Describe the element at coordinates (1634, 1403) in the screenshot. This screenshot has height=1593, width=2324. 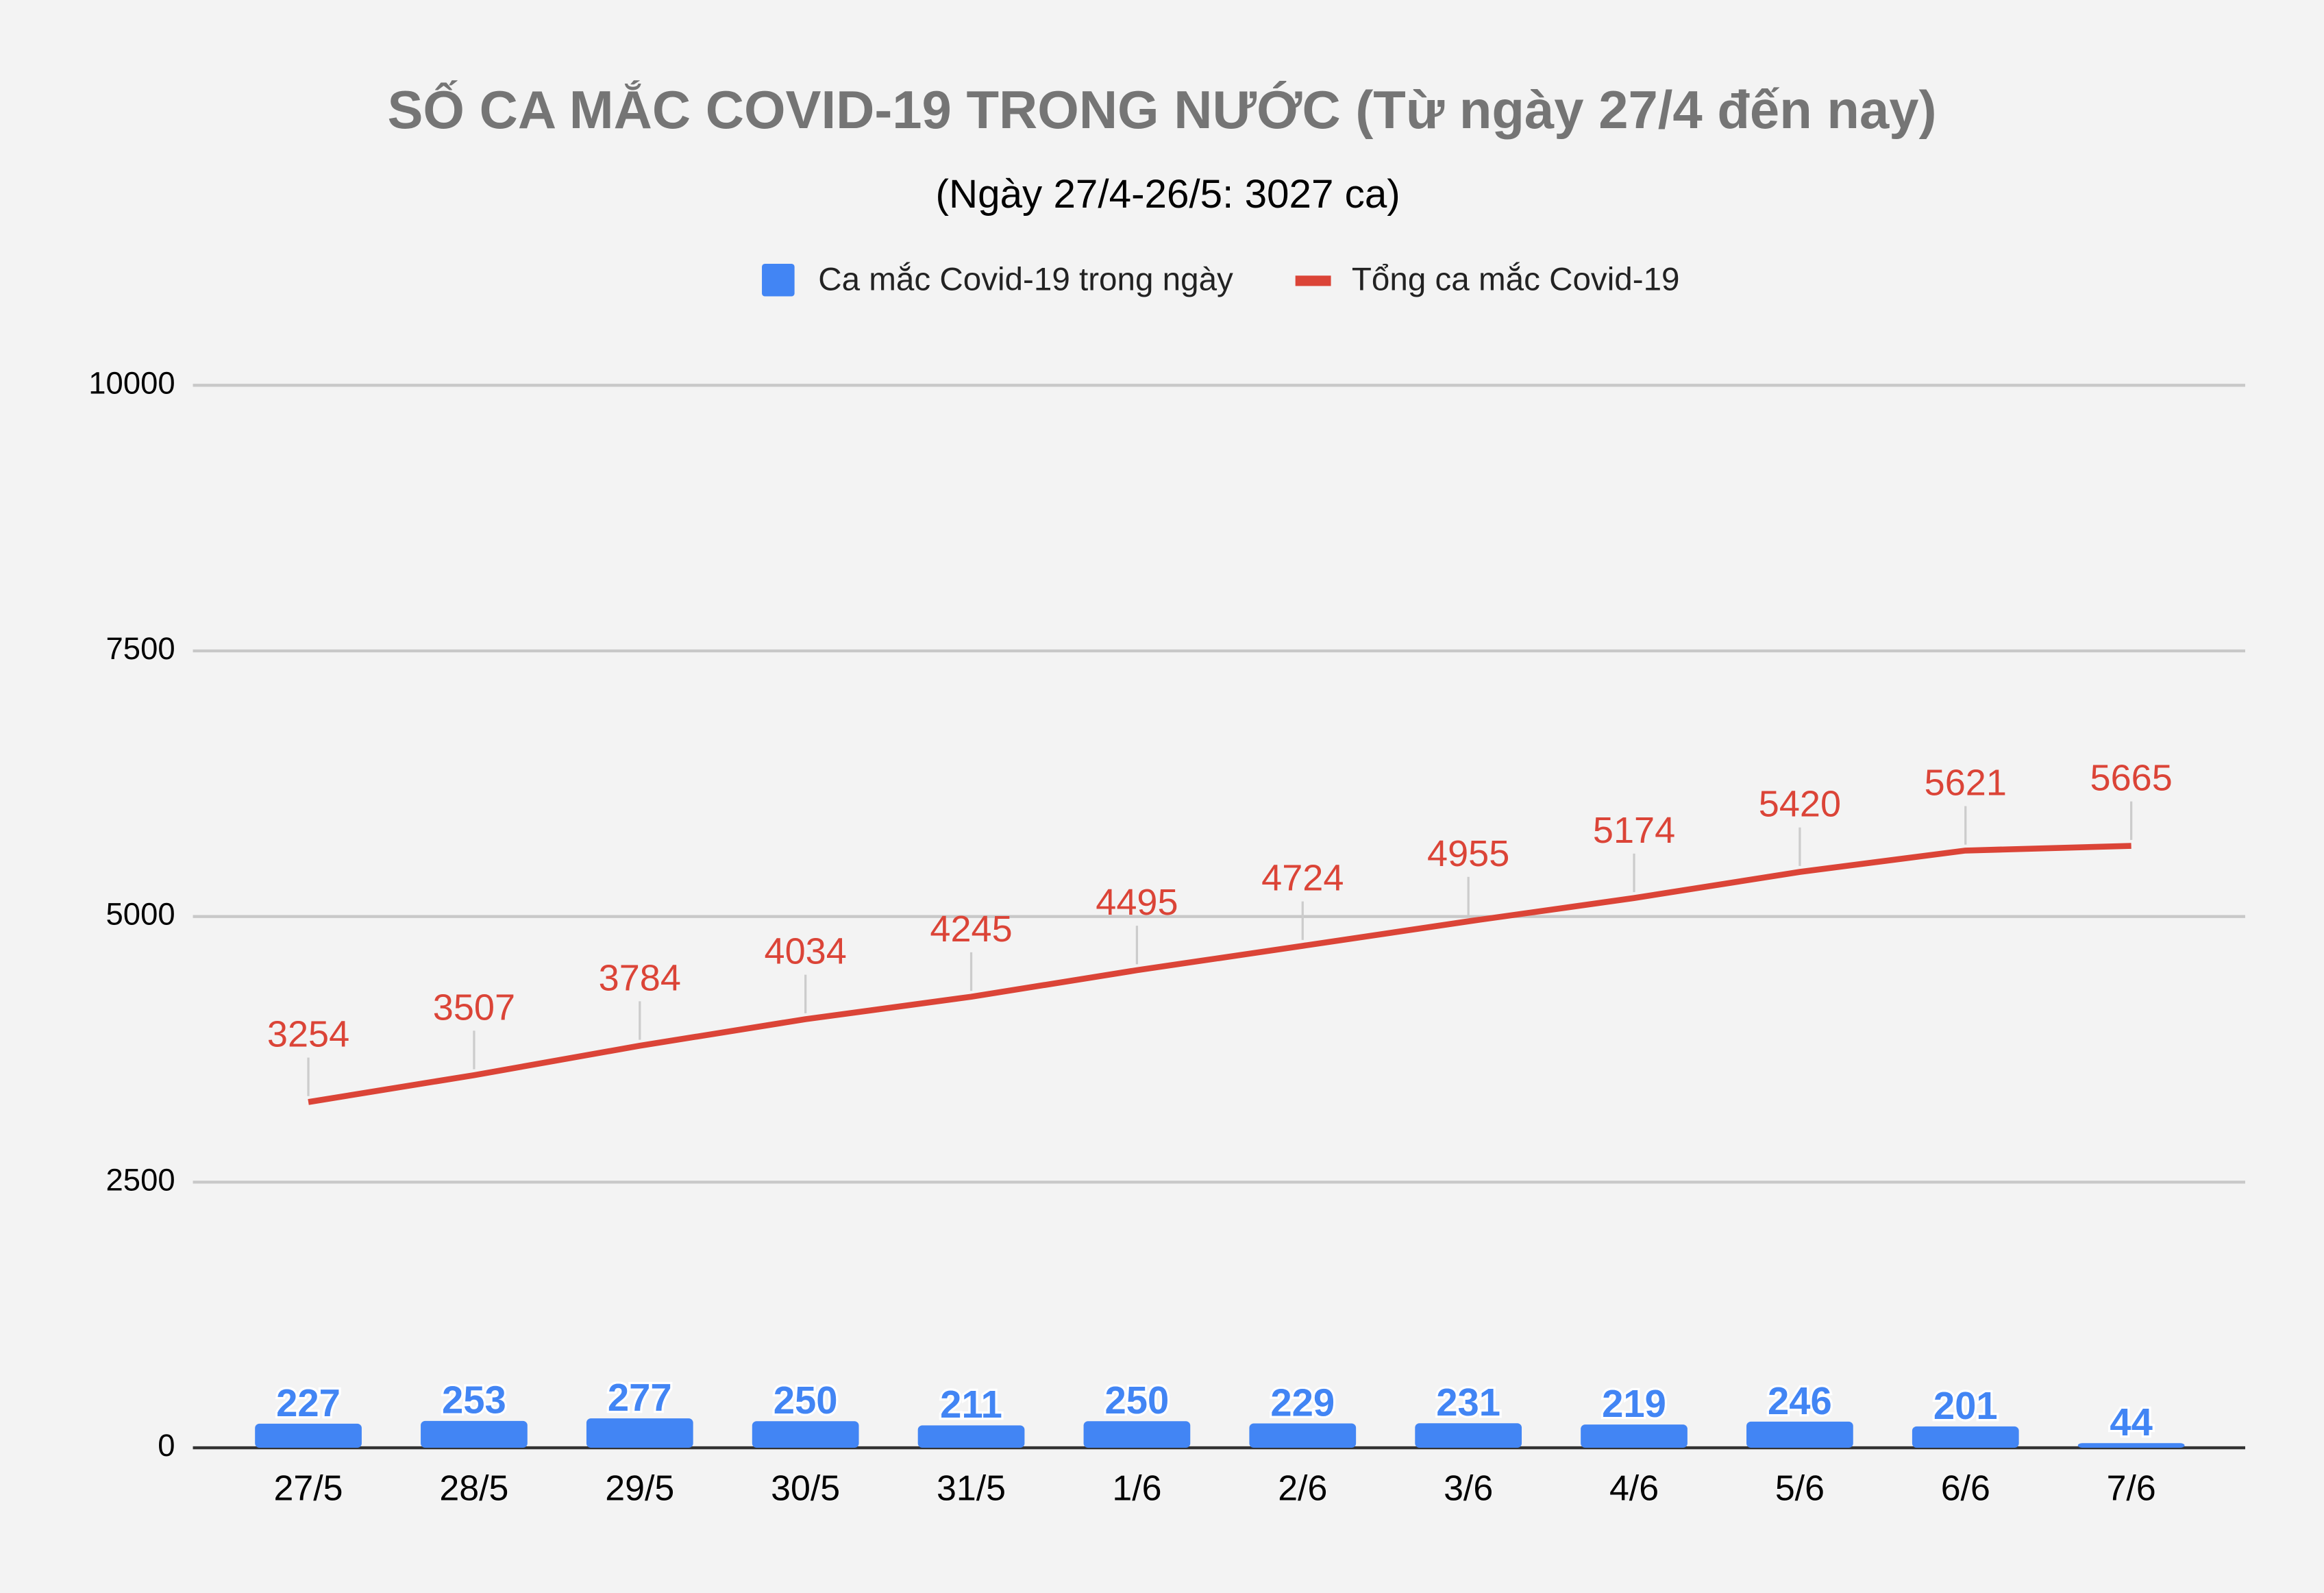
I see `data-label: 219` at that location.